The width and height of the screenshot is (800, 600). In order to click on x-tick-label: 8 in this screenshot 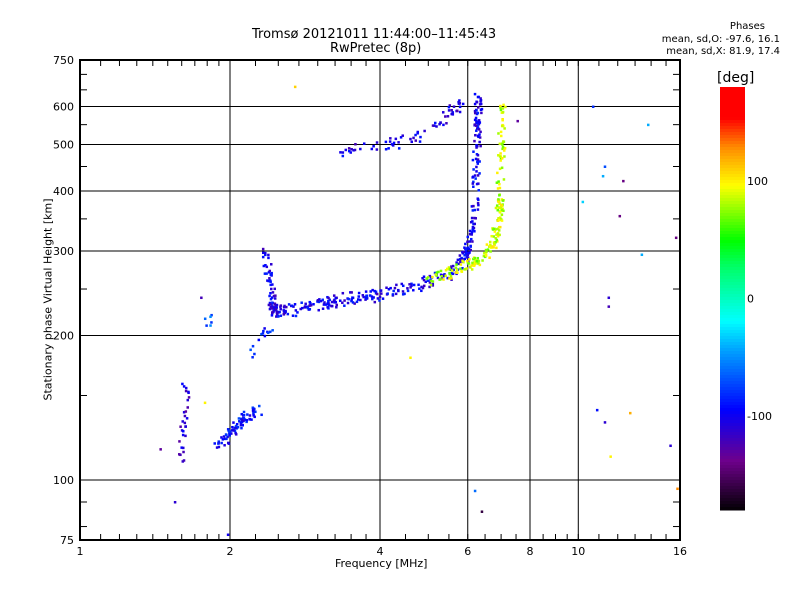, I will do `click(530, 551)`.